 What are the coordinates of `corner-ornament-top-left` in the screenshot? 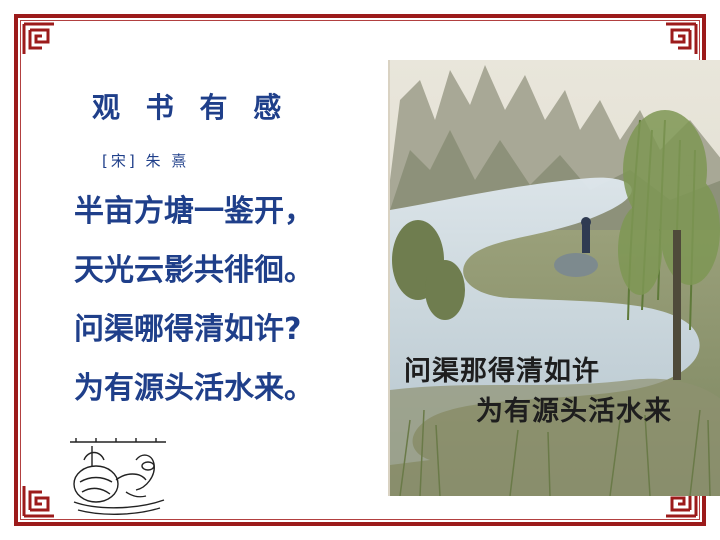 It's located at (39, 39).